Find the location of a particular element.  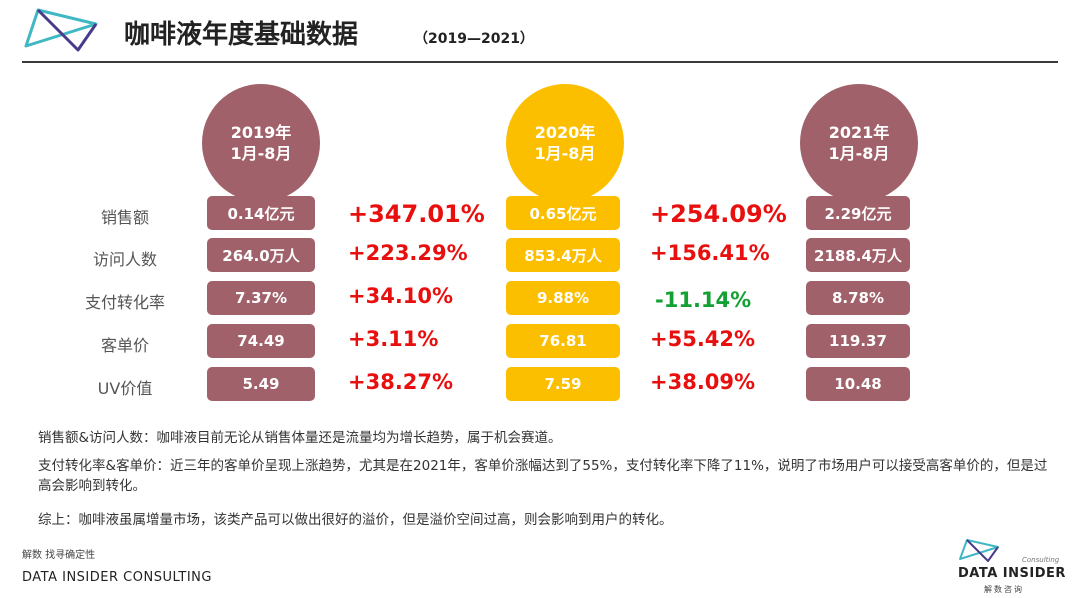

value-2019-visitors: 264.0万人 is located at coordinates (261, 255).